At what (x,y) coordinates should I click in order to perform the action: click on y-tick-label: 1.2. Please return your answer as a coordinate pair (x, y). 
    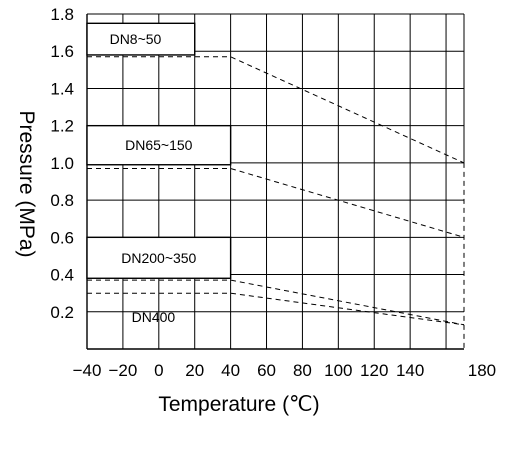
    Looking at the image, I should click on (62, 126).